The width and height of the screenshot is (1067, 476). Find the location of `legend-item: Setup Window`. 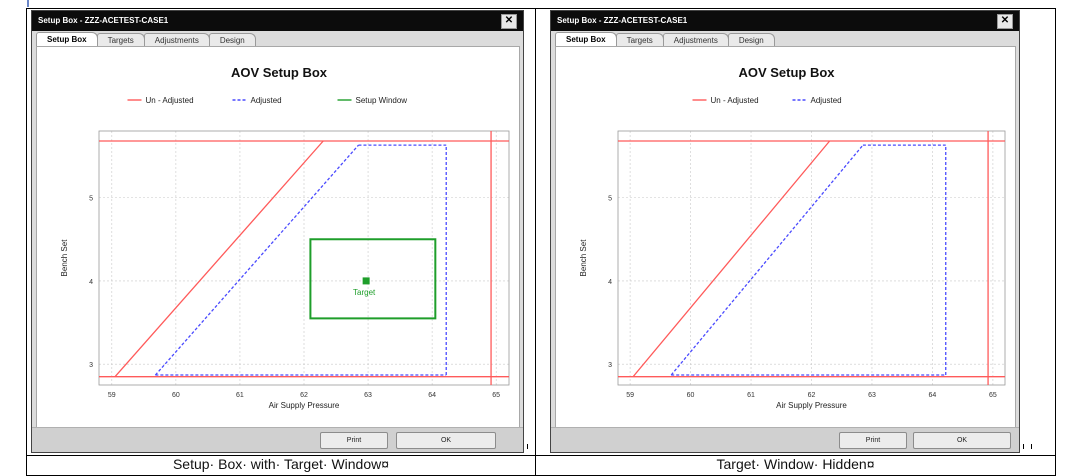

legend-item: Setup Window is located at coordinates (372, 100).